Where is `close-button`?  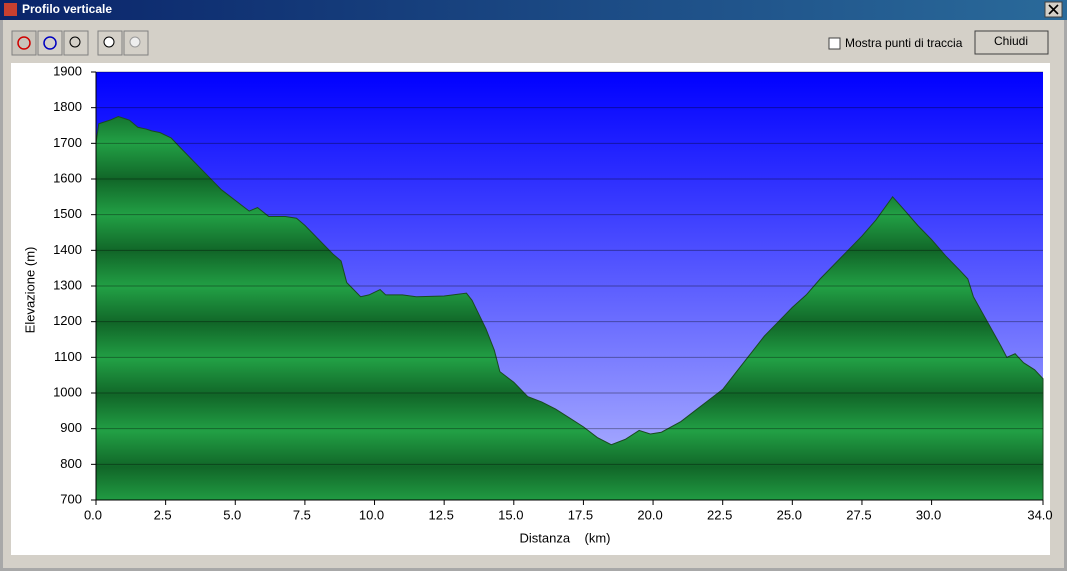
close-button is located at coordinates (1053, 9).